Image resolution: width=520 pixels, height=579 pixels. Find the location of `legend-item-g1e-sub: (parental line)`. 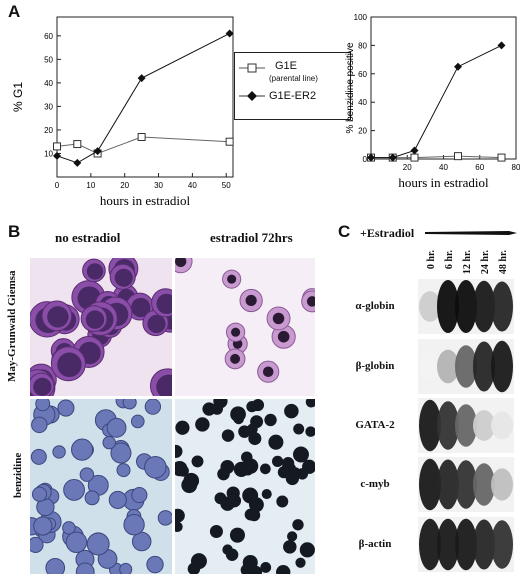

legend-item-g1e-sub: (parental line) is located at coordinates (293, 78).